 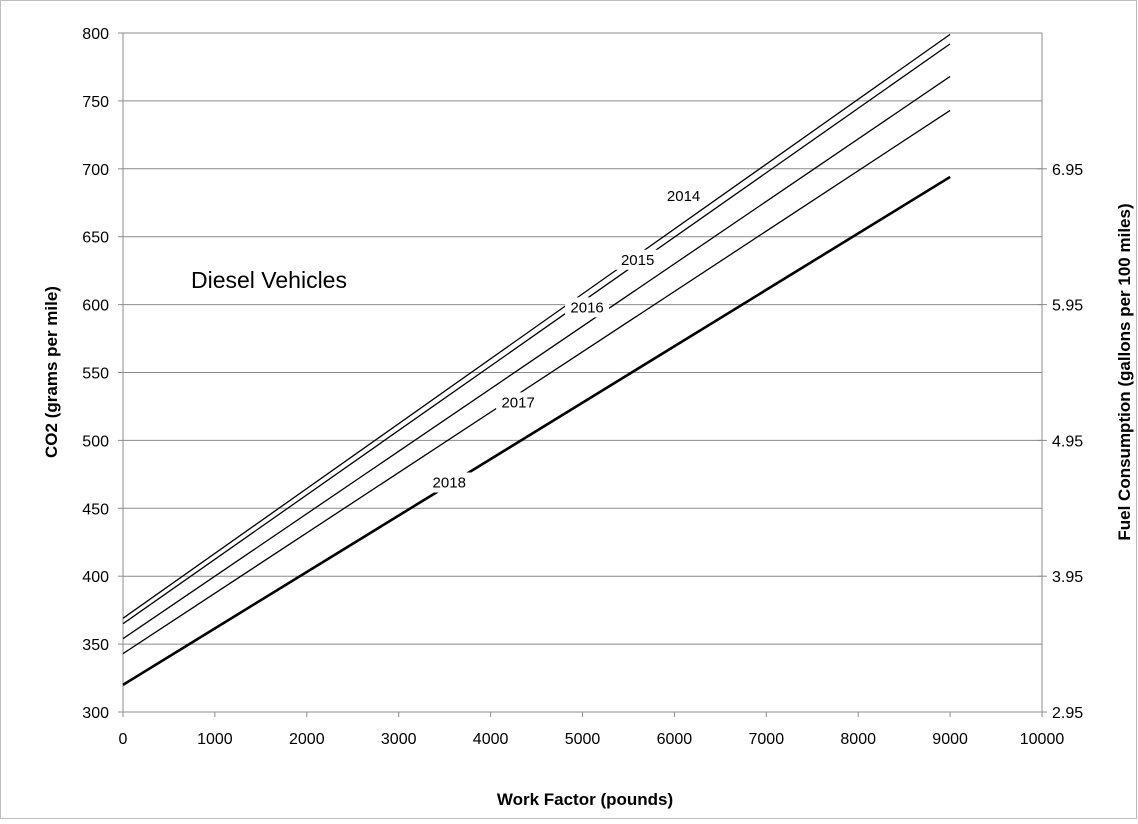 I want to click on y-tick-label-3: 450, so click(x=95, y=509).